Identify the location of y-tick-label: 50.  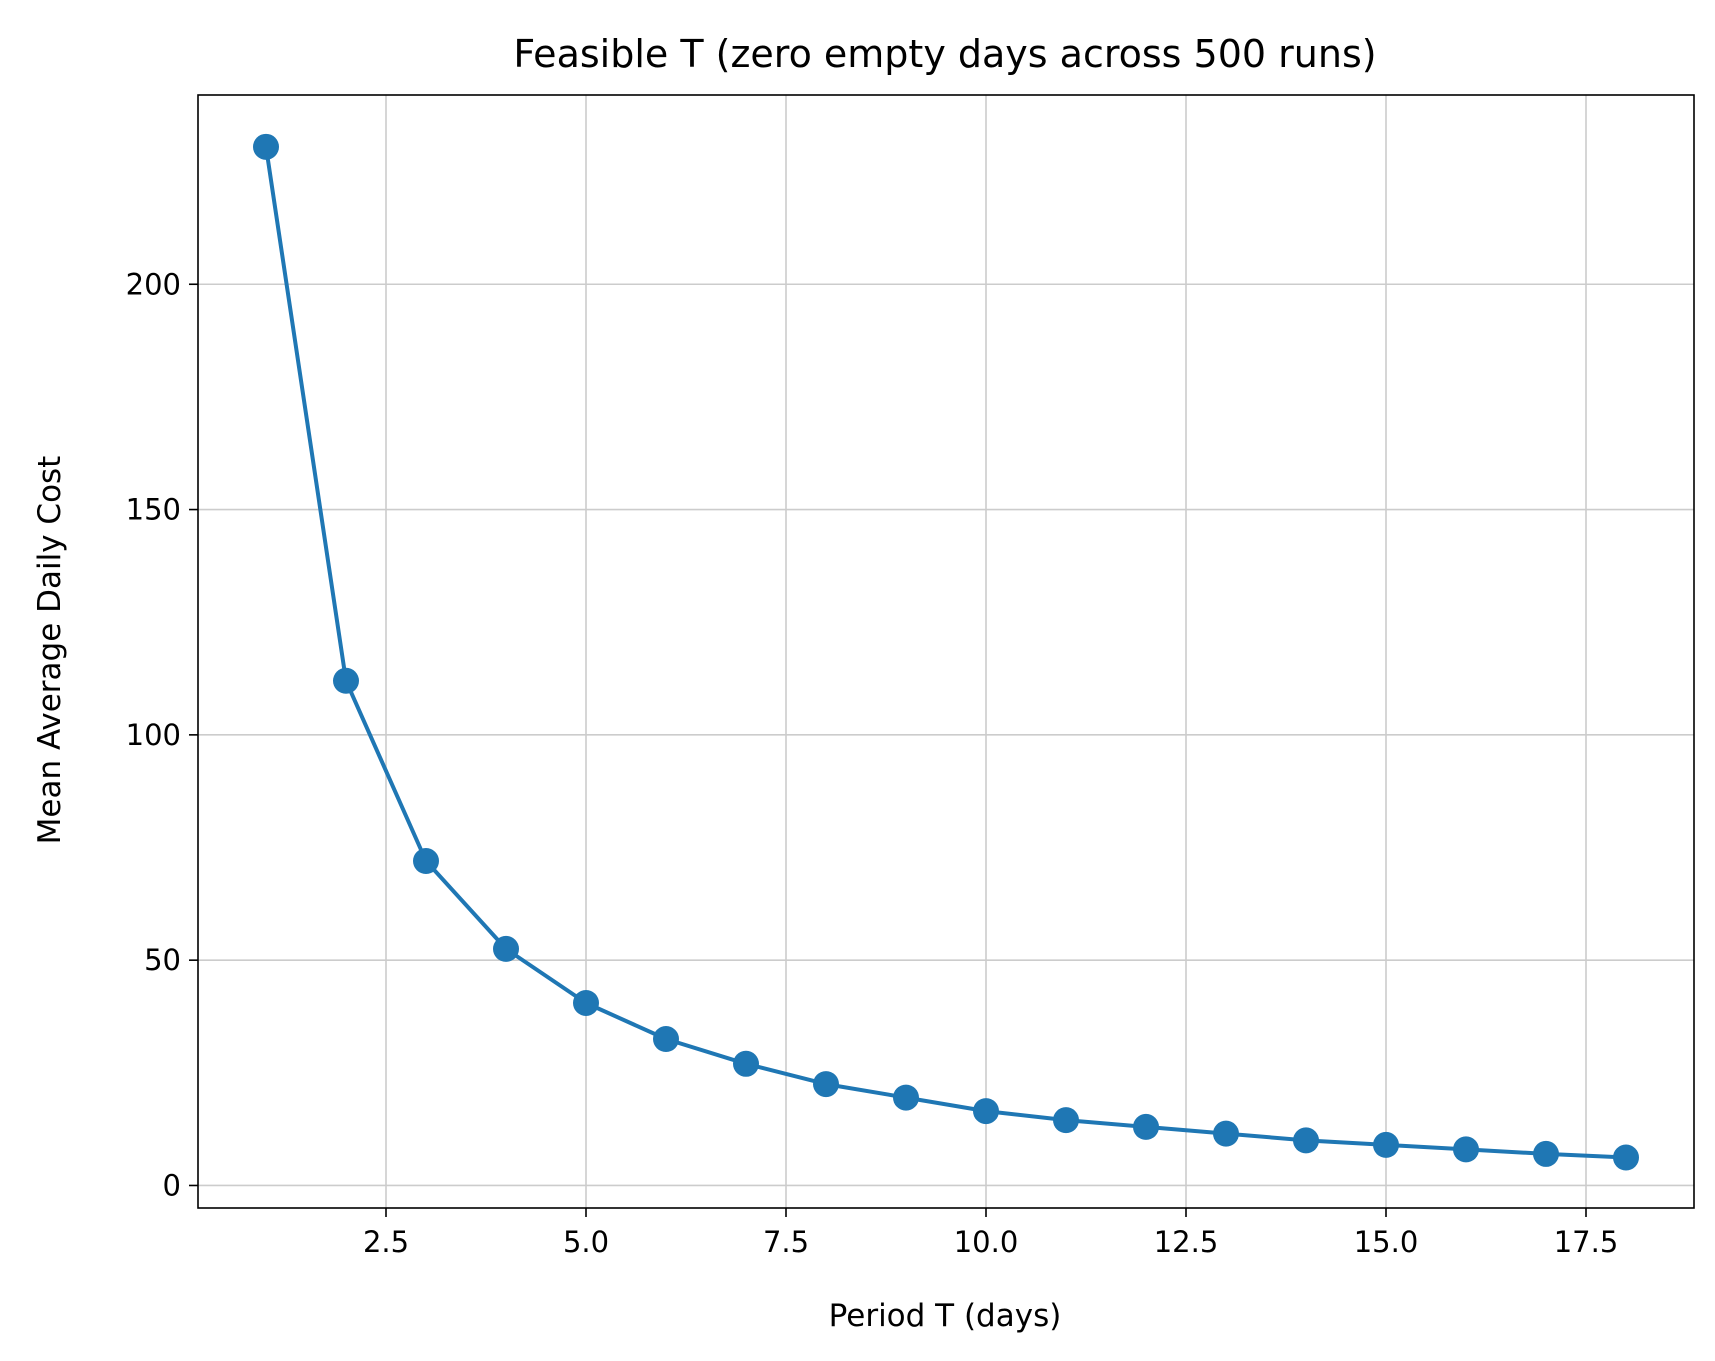
(162, 960).